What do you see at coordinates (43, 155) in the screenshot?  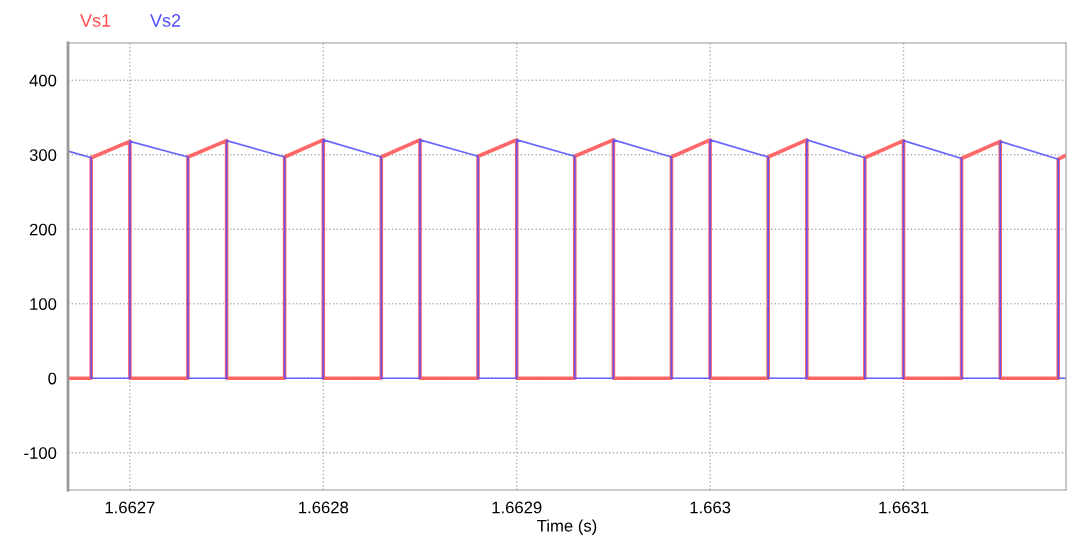 I see `y-tick-label: 300` at bounding box center [43, 155].